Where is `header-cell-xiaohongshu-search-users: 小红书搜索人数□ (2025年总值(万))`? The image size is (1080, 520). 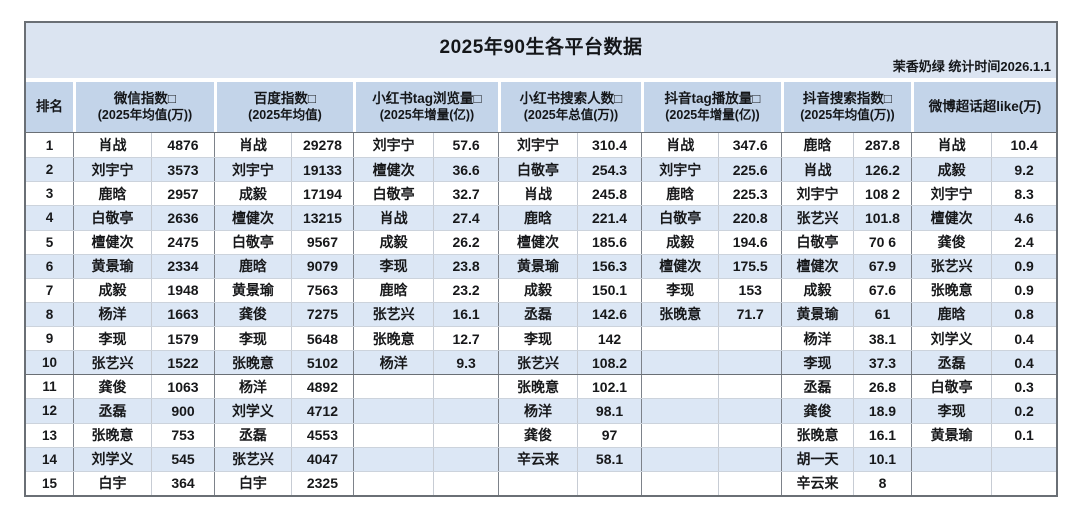 header-cell-xiaohongshu-search-users: 小红书搜索人数□ (2025年总值(万)) is located at coordinates (569, 107).